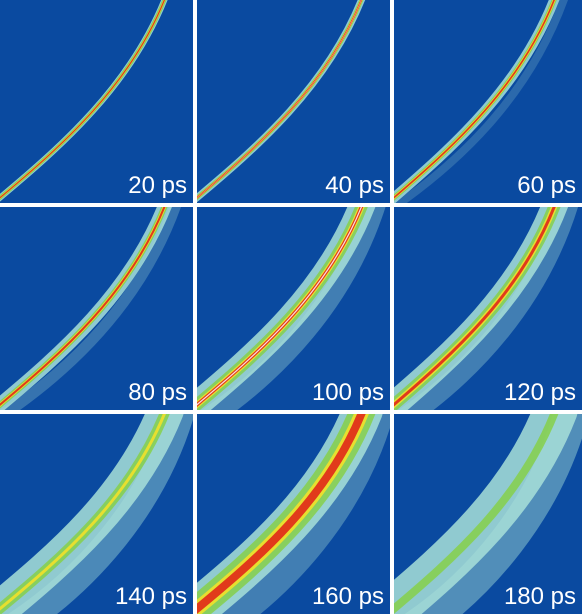 The width and height of the screenshot is (582, 614). I want to click on panel-60ps: 60 ps, so click(488, 101).